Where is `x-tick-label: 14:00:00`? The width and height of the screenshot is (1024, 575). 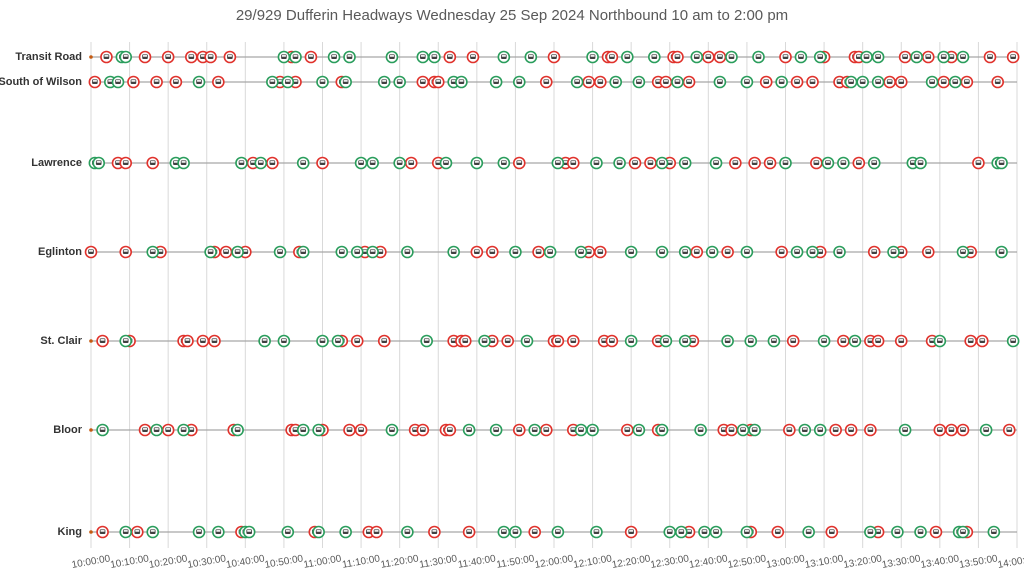
x-tick-label: 14:00:00 is located at coordinates (1010, 562).